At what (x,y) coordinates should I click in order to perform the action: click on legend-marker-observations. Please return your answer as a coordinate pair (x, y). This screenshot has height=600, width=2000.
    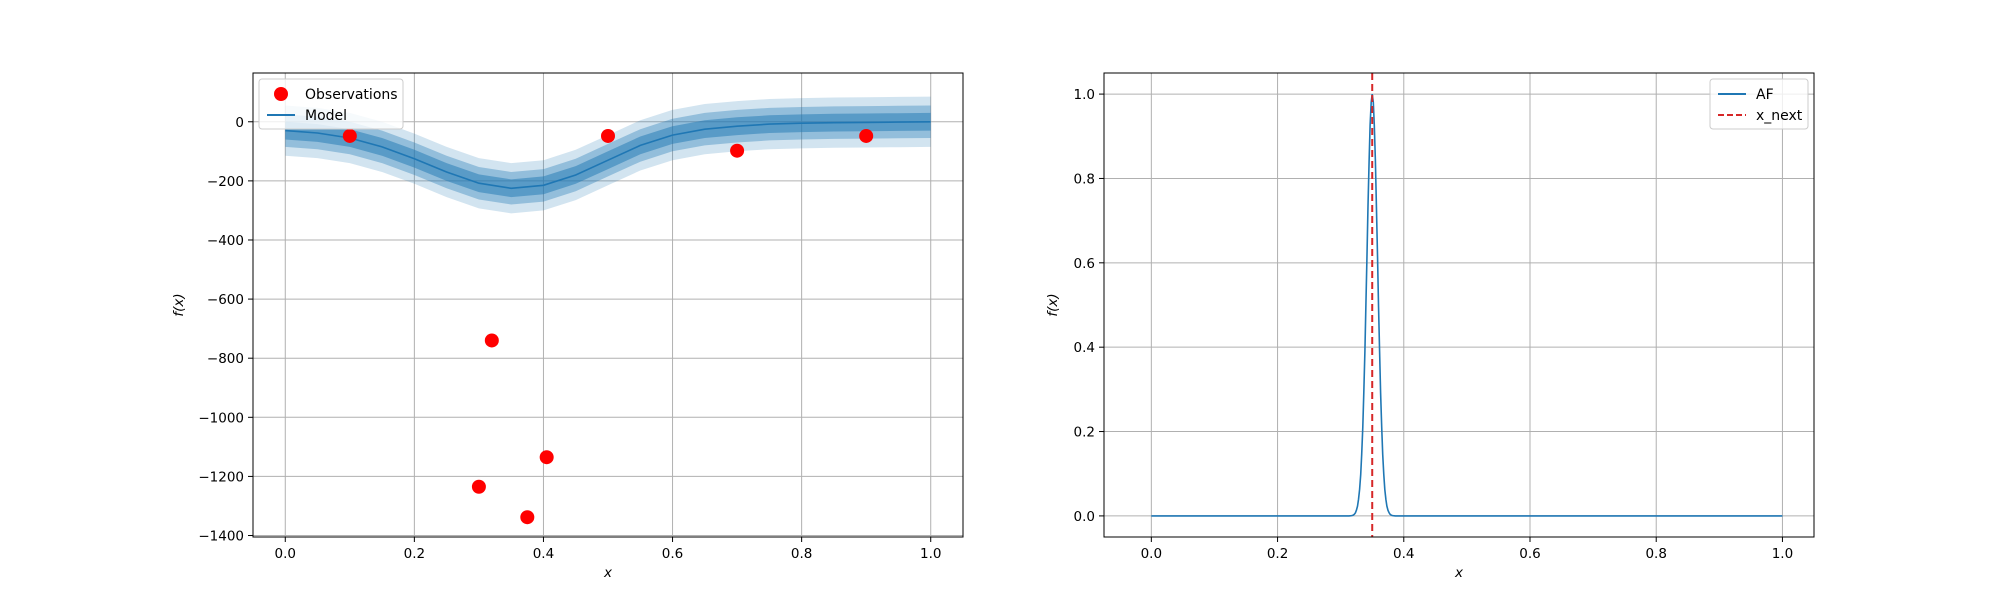
    Looking at the image, I should click on (281, 94).